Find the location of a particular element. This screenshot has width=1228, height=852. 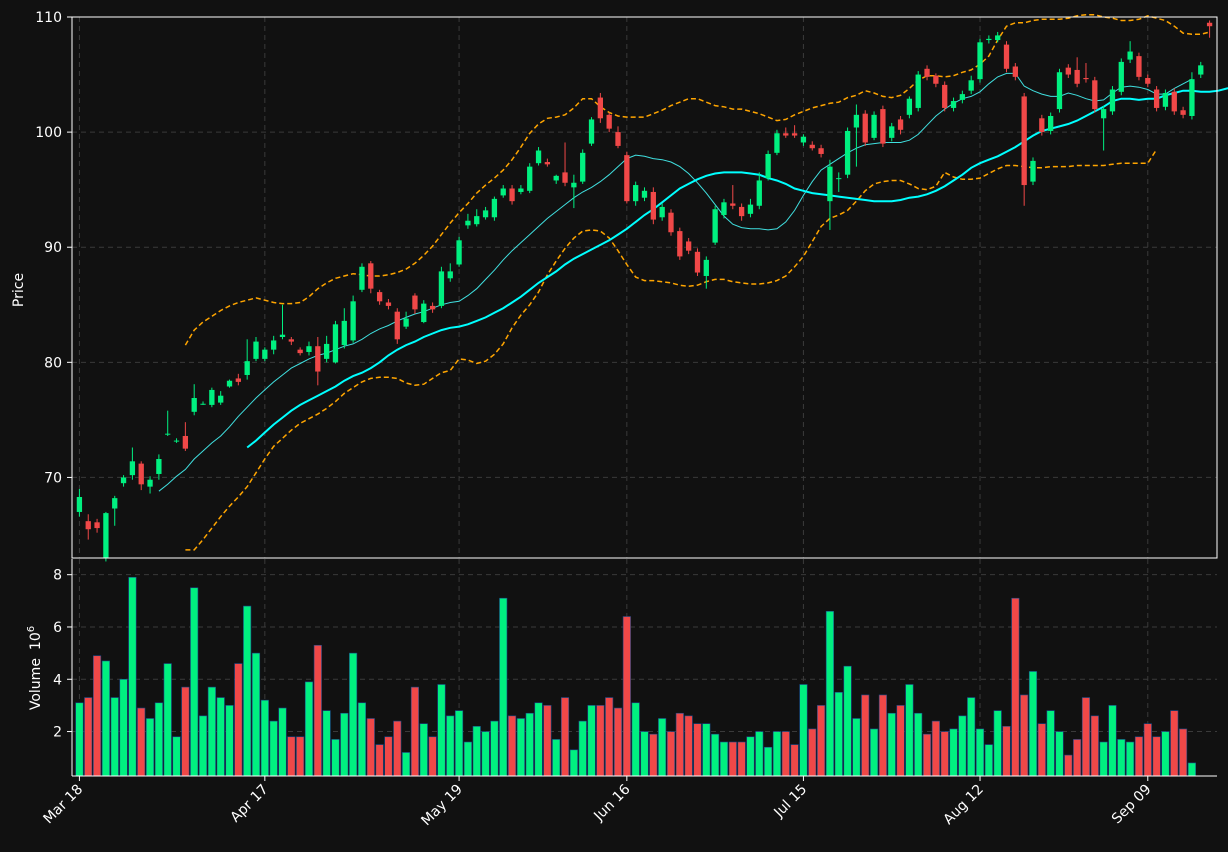

volume-label-text: Volume is located at coordinates (36, 684).